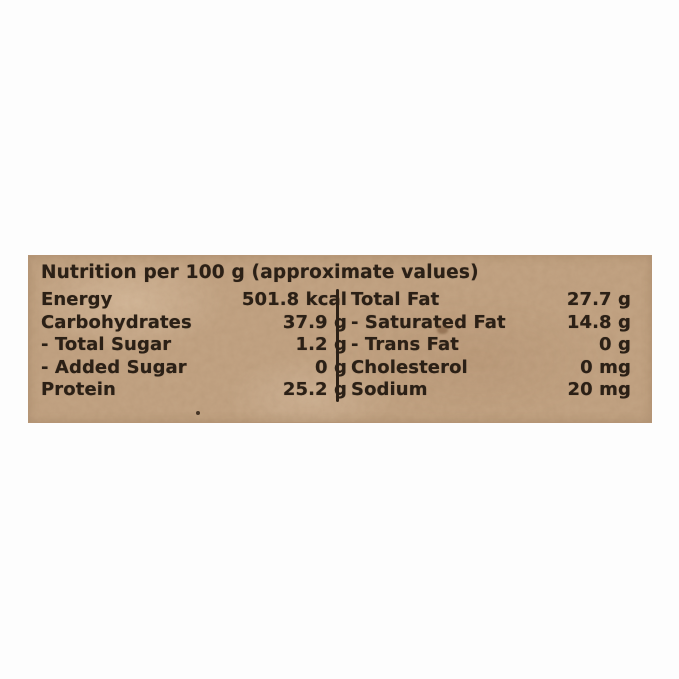  What do you see at coordinates (294, 299) in the screenshot?
I see `row-value: 501.8 kcal` at bounding box center [294, 299].